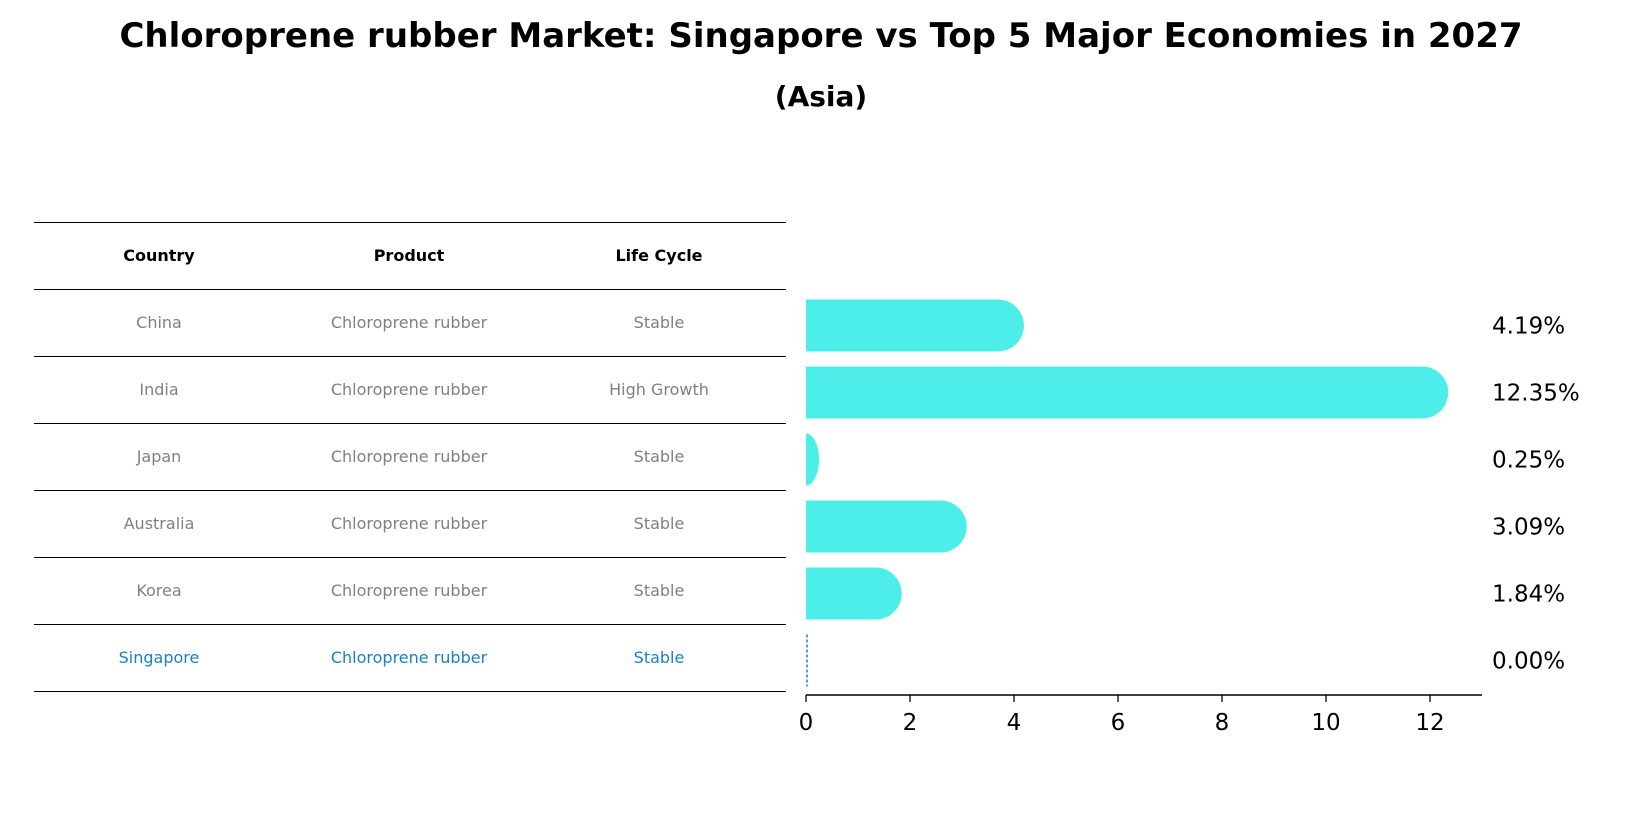 This screenshot has width=1642, height=823. What do you see at coordinates (910, 723) in the screenshot?
I see `x-tick-label: 2` at bounding box center [910, 723].